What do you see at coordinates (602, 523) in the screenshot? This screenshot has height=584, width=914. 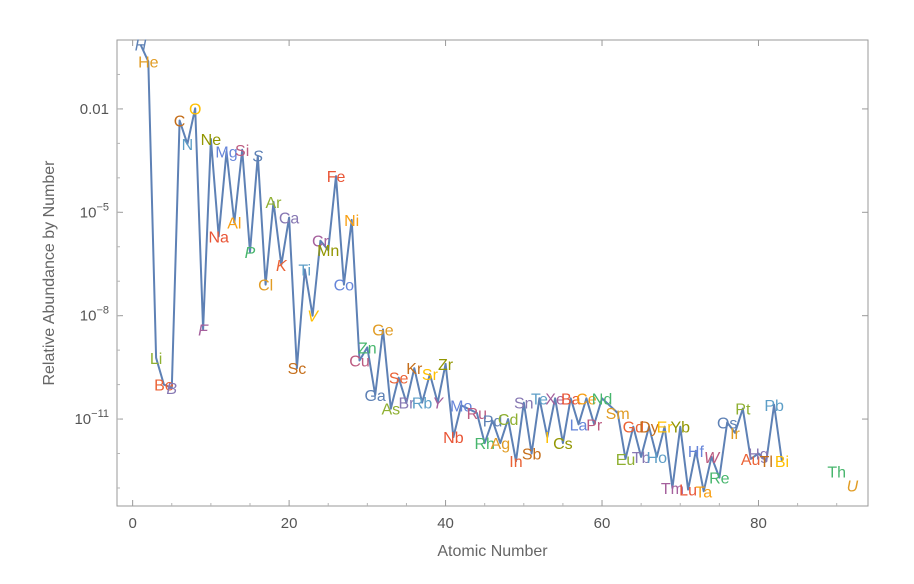 I see `x-tick-label: 60` at bounding box center [602, 523].